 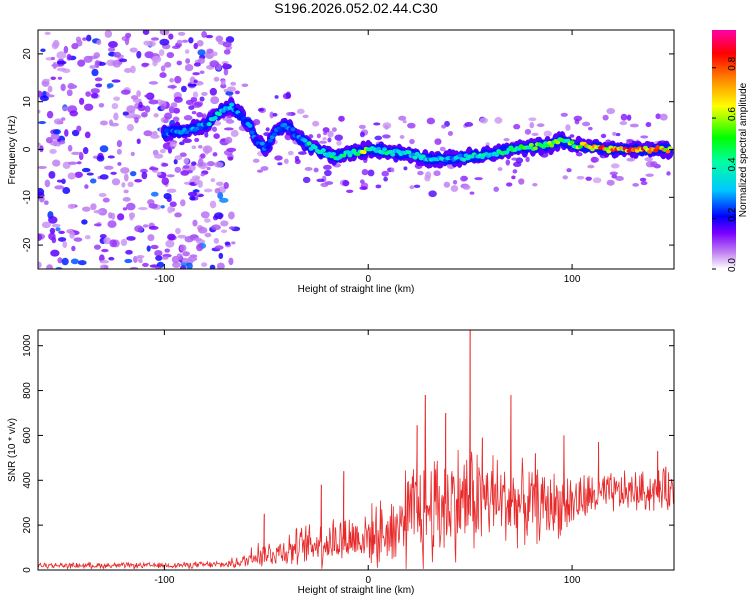 I want to click on colorbar-tick-label: 0.2, so click(x=732, y=214).